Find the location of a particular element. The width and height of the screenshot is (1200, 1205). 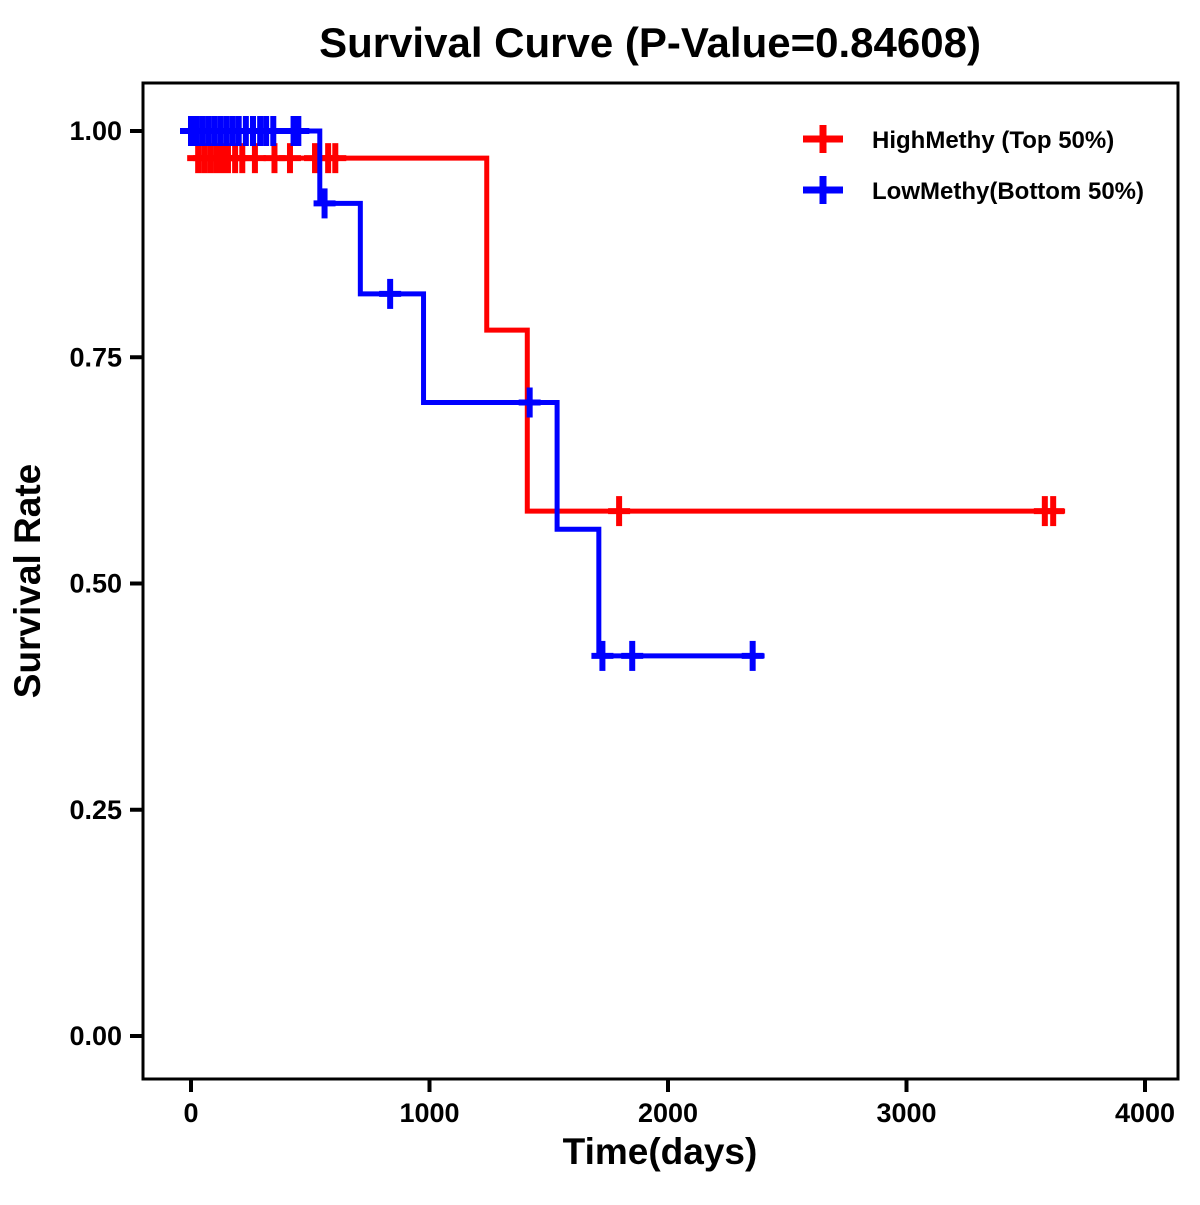

x-tick-label: 1000 is located at coordinates (429, 1113).